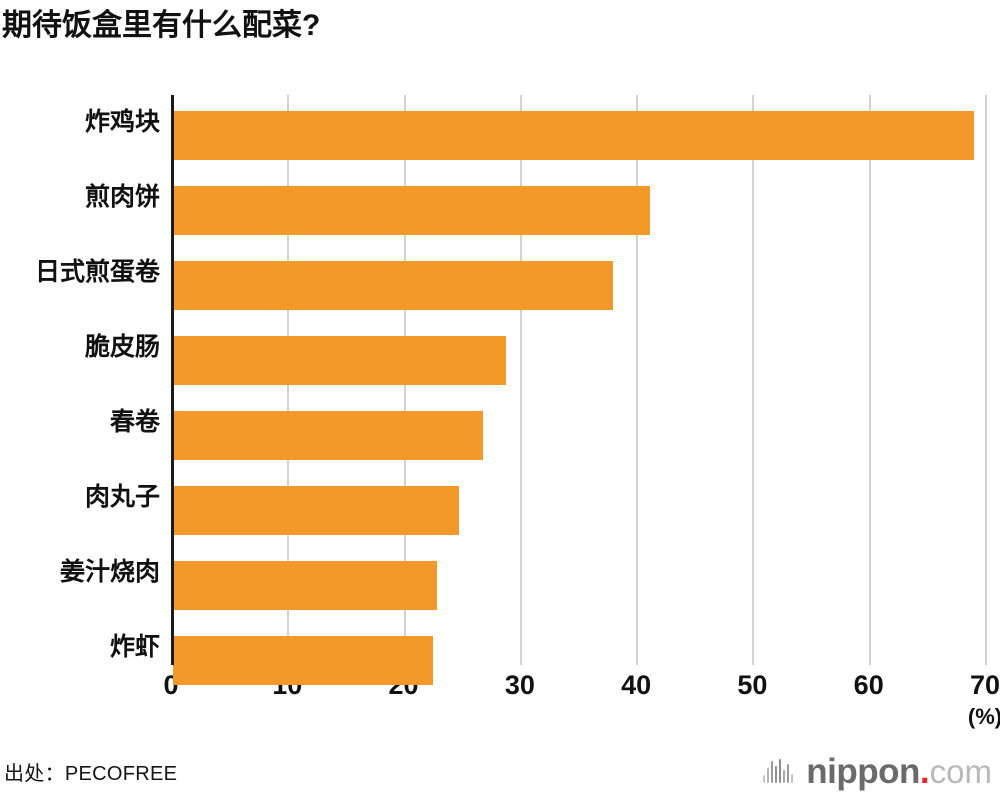  What do you see at coordinates (779, 771) in the screenshot?
I see `sound-bars-icon` at bounding box center [779, 771].